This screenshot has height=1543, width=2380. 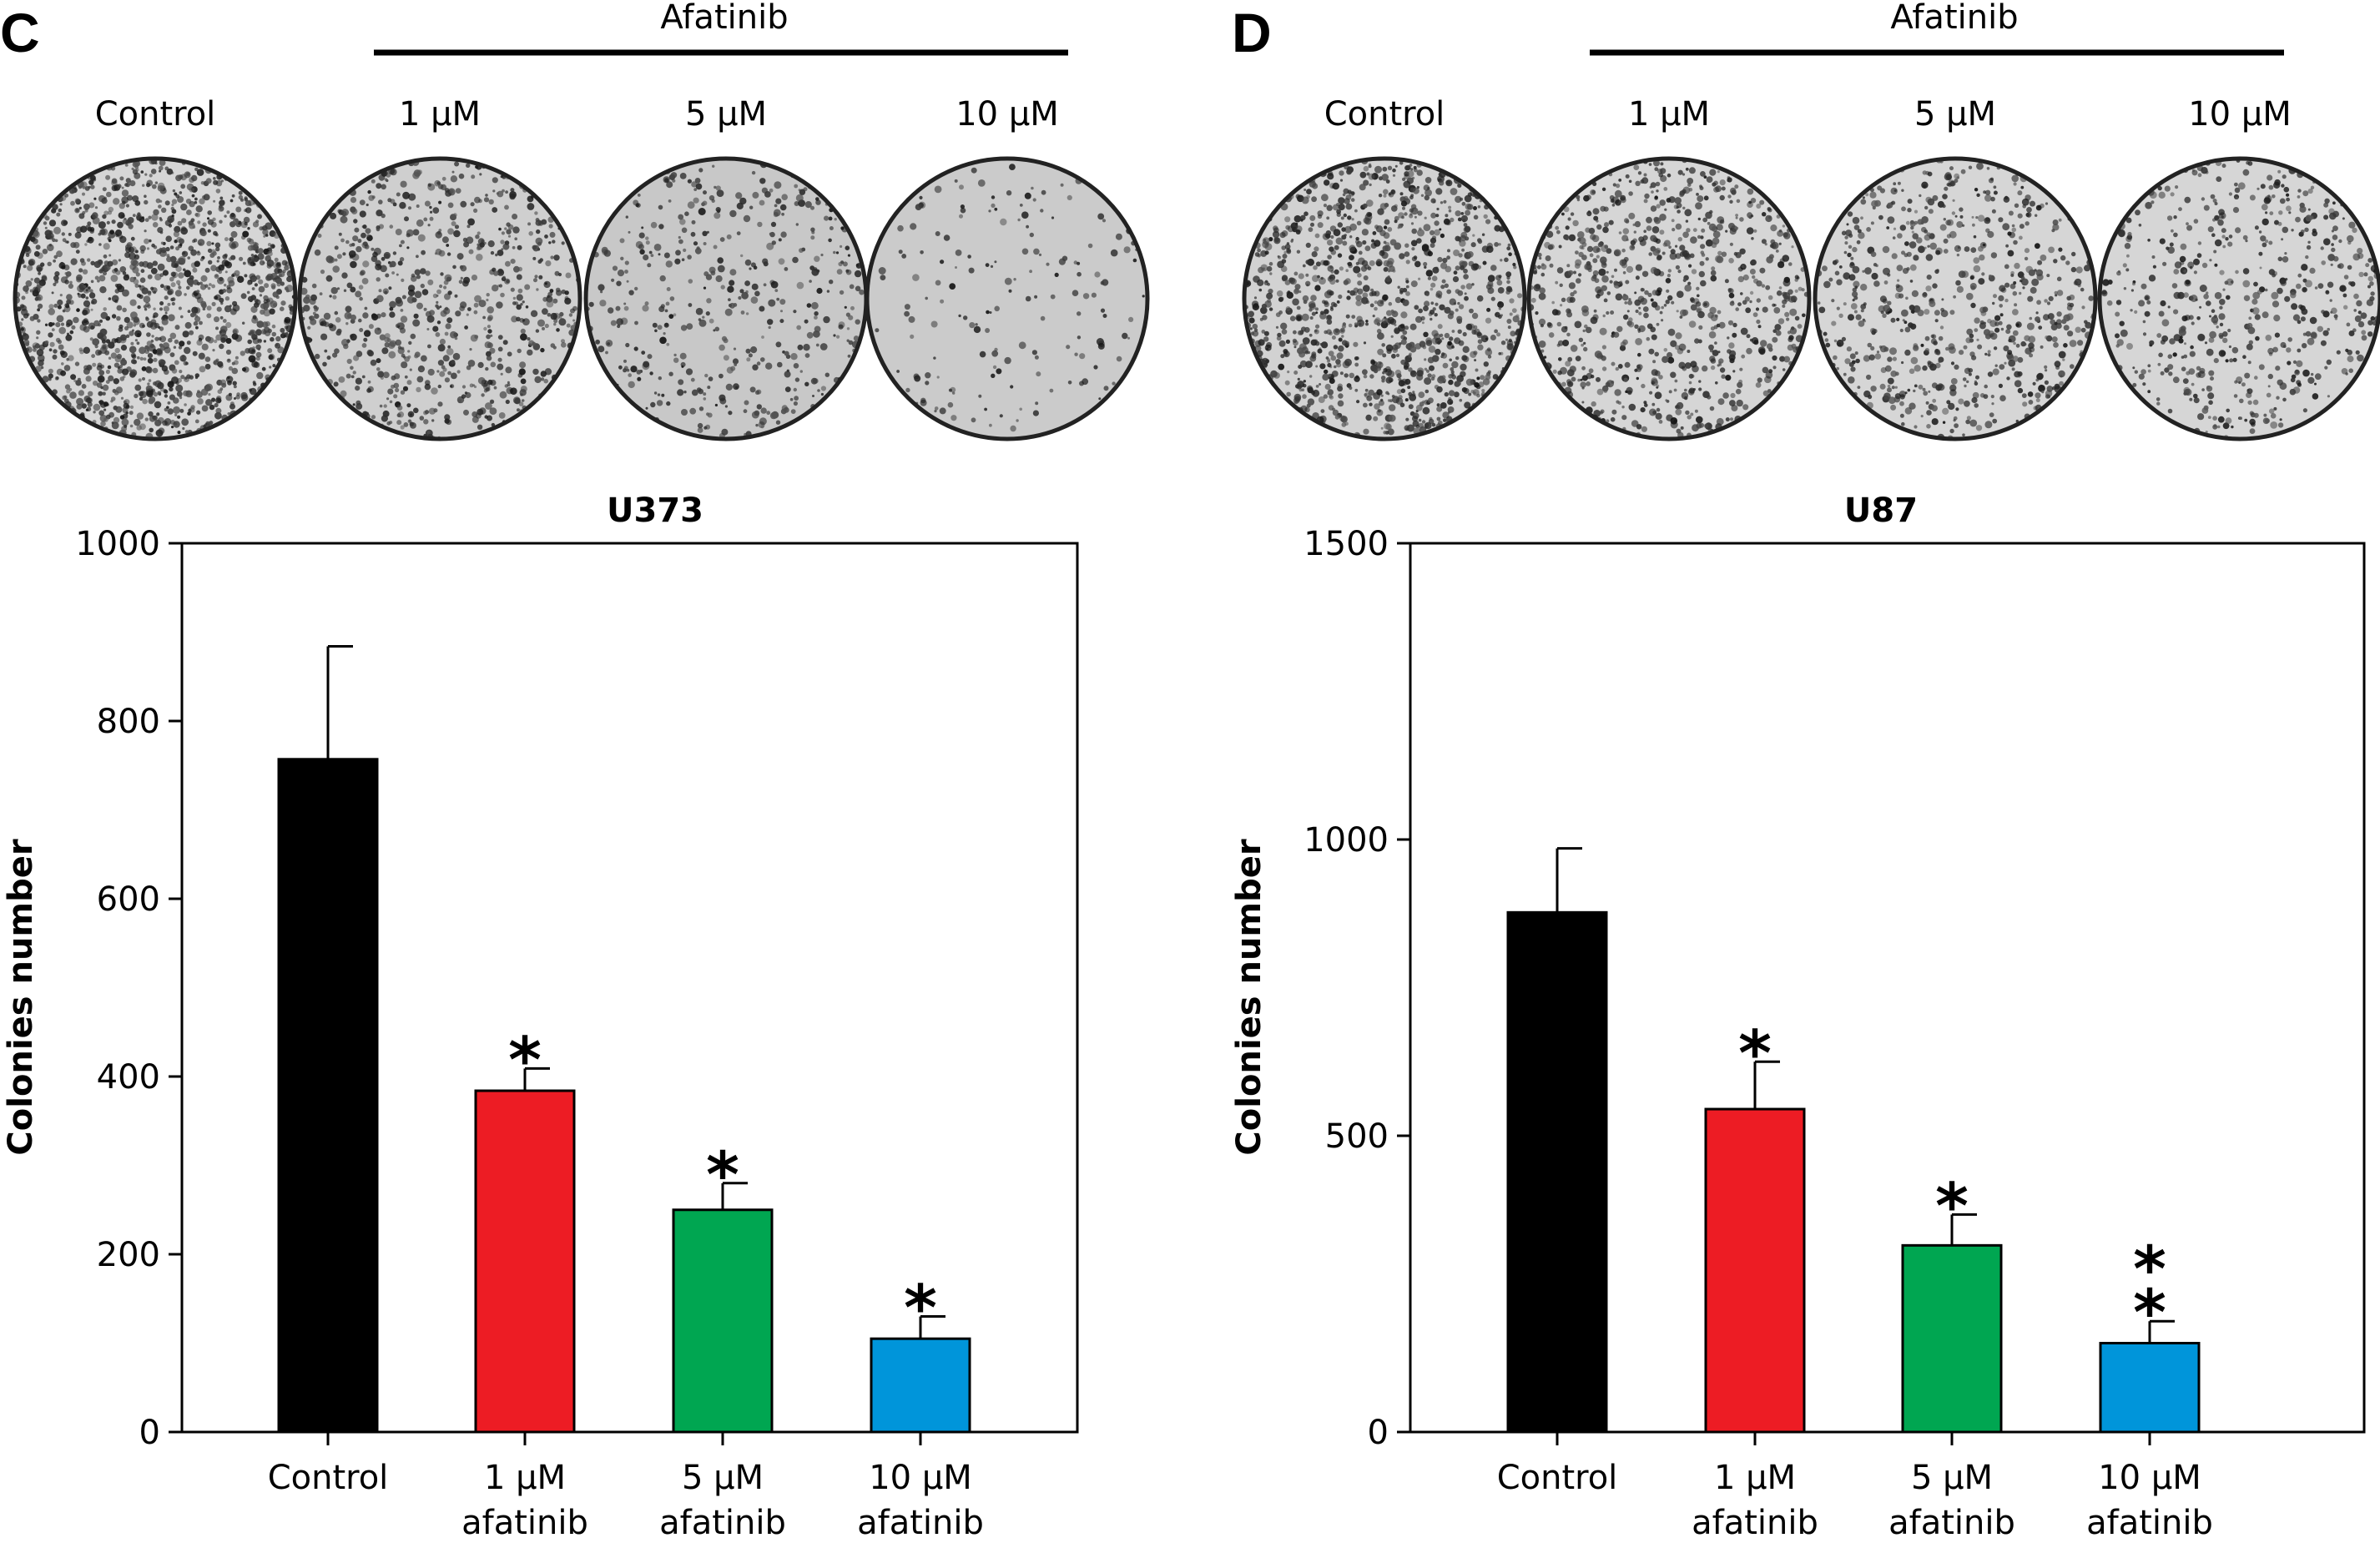 I want to click on panel-letter: D, so click(x=1252, y=32).